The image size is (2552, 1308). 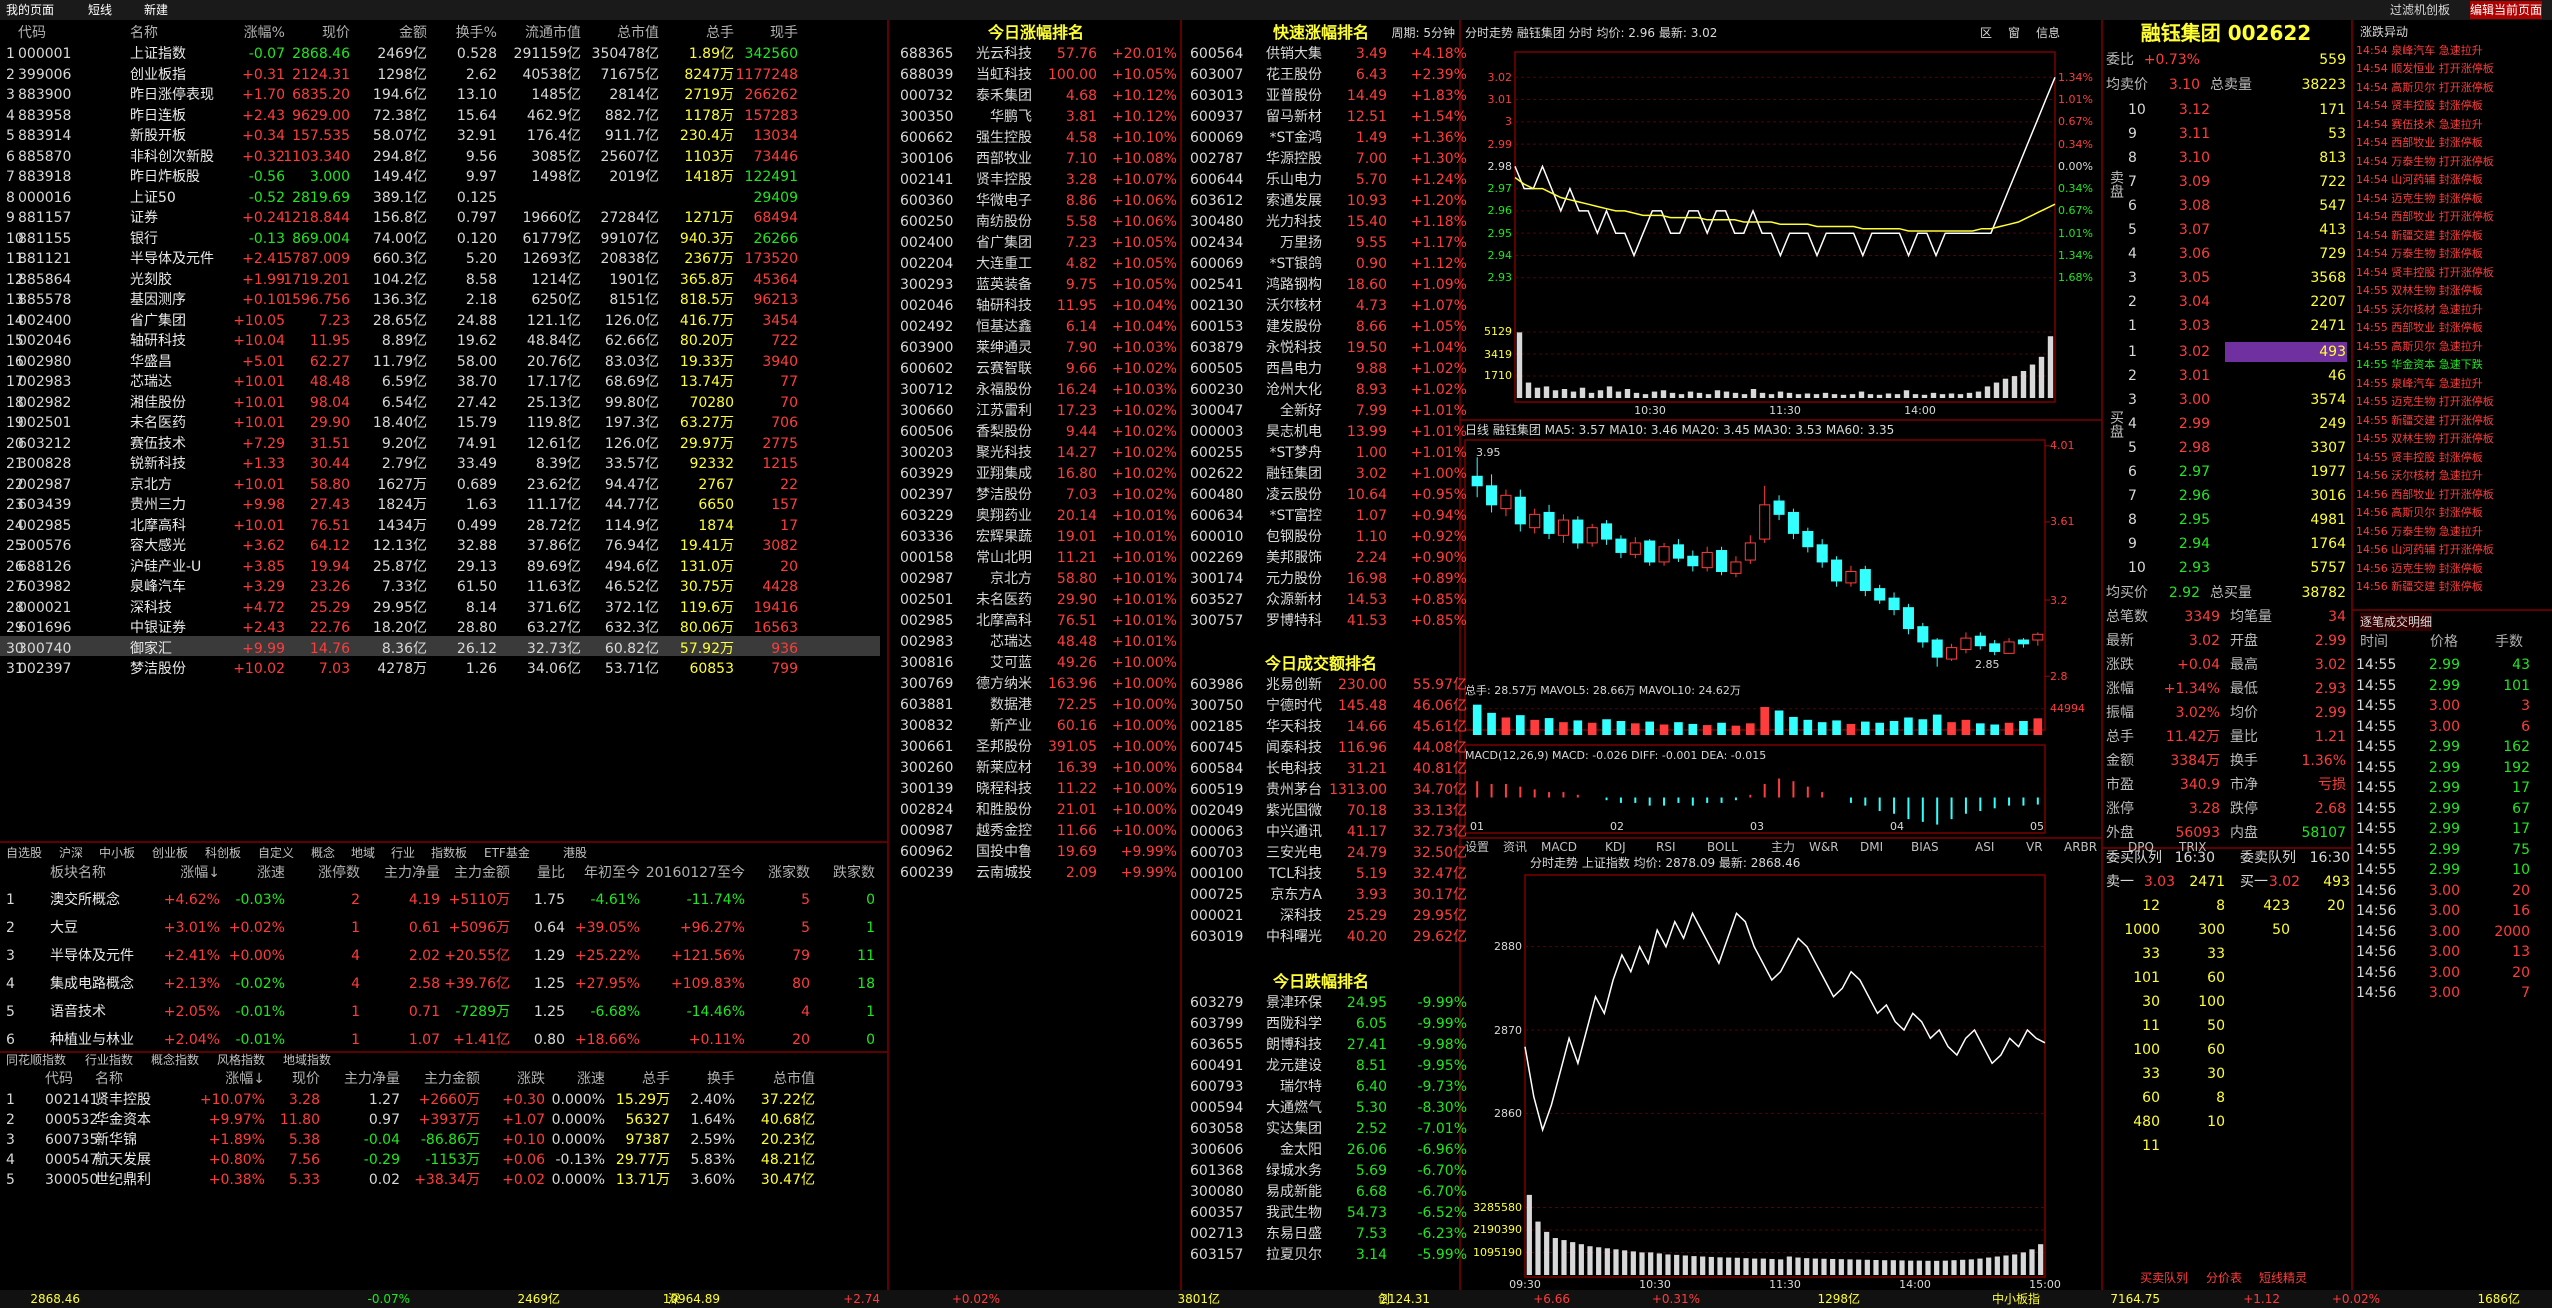 I want to click on stock-cell: 48.48, so click(x=329, y=382).